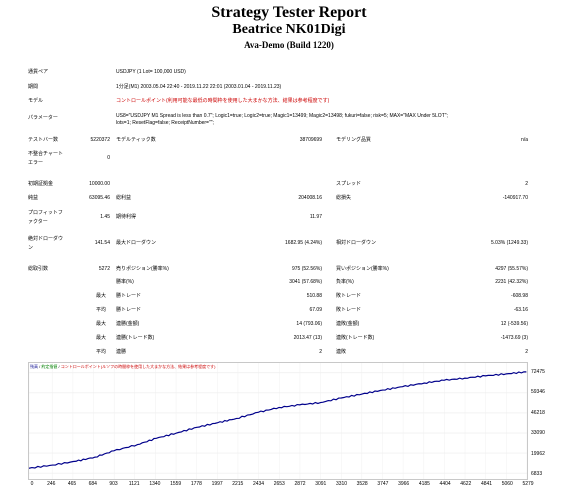 This screenshot has height=490, width=578. I want to click on net-profit-value: 63095.46, so click(99, 198).